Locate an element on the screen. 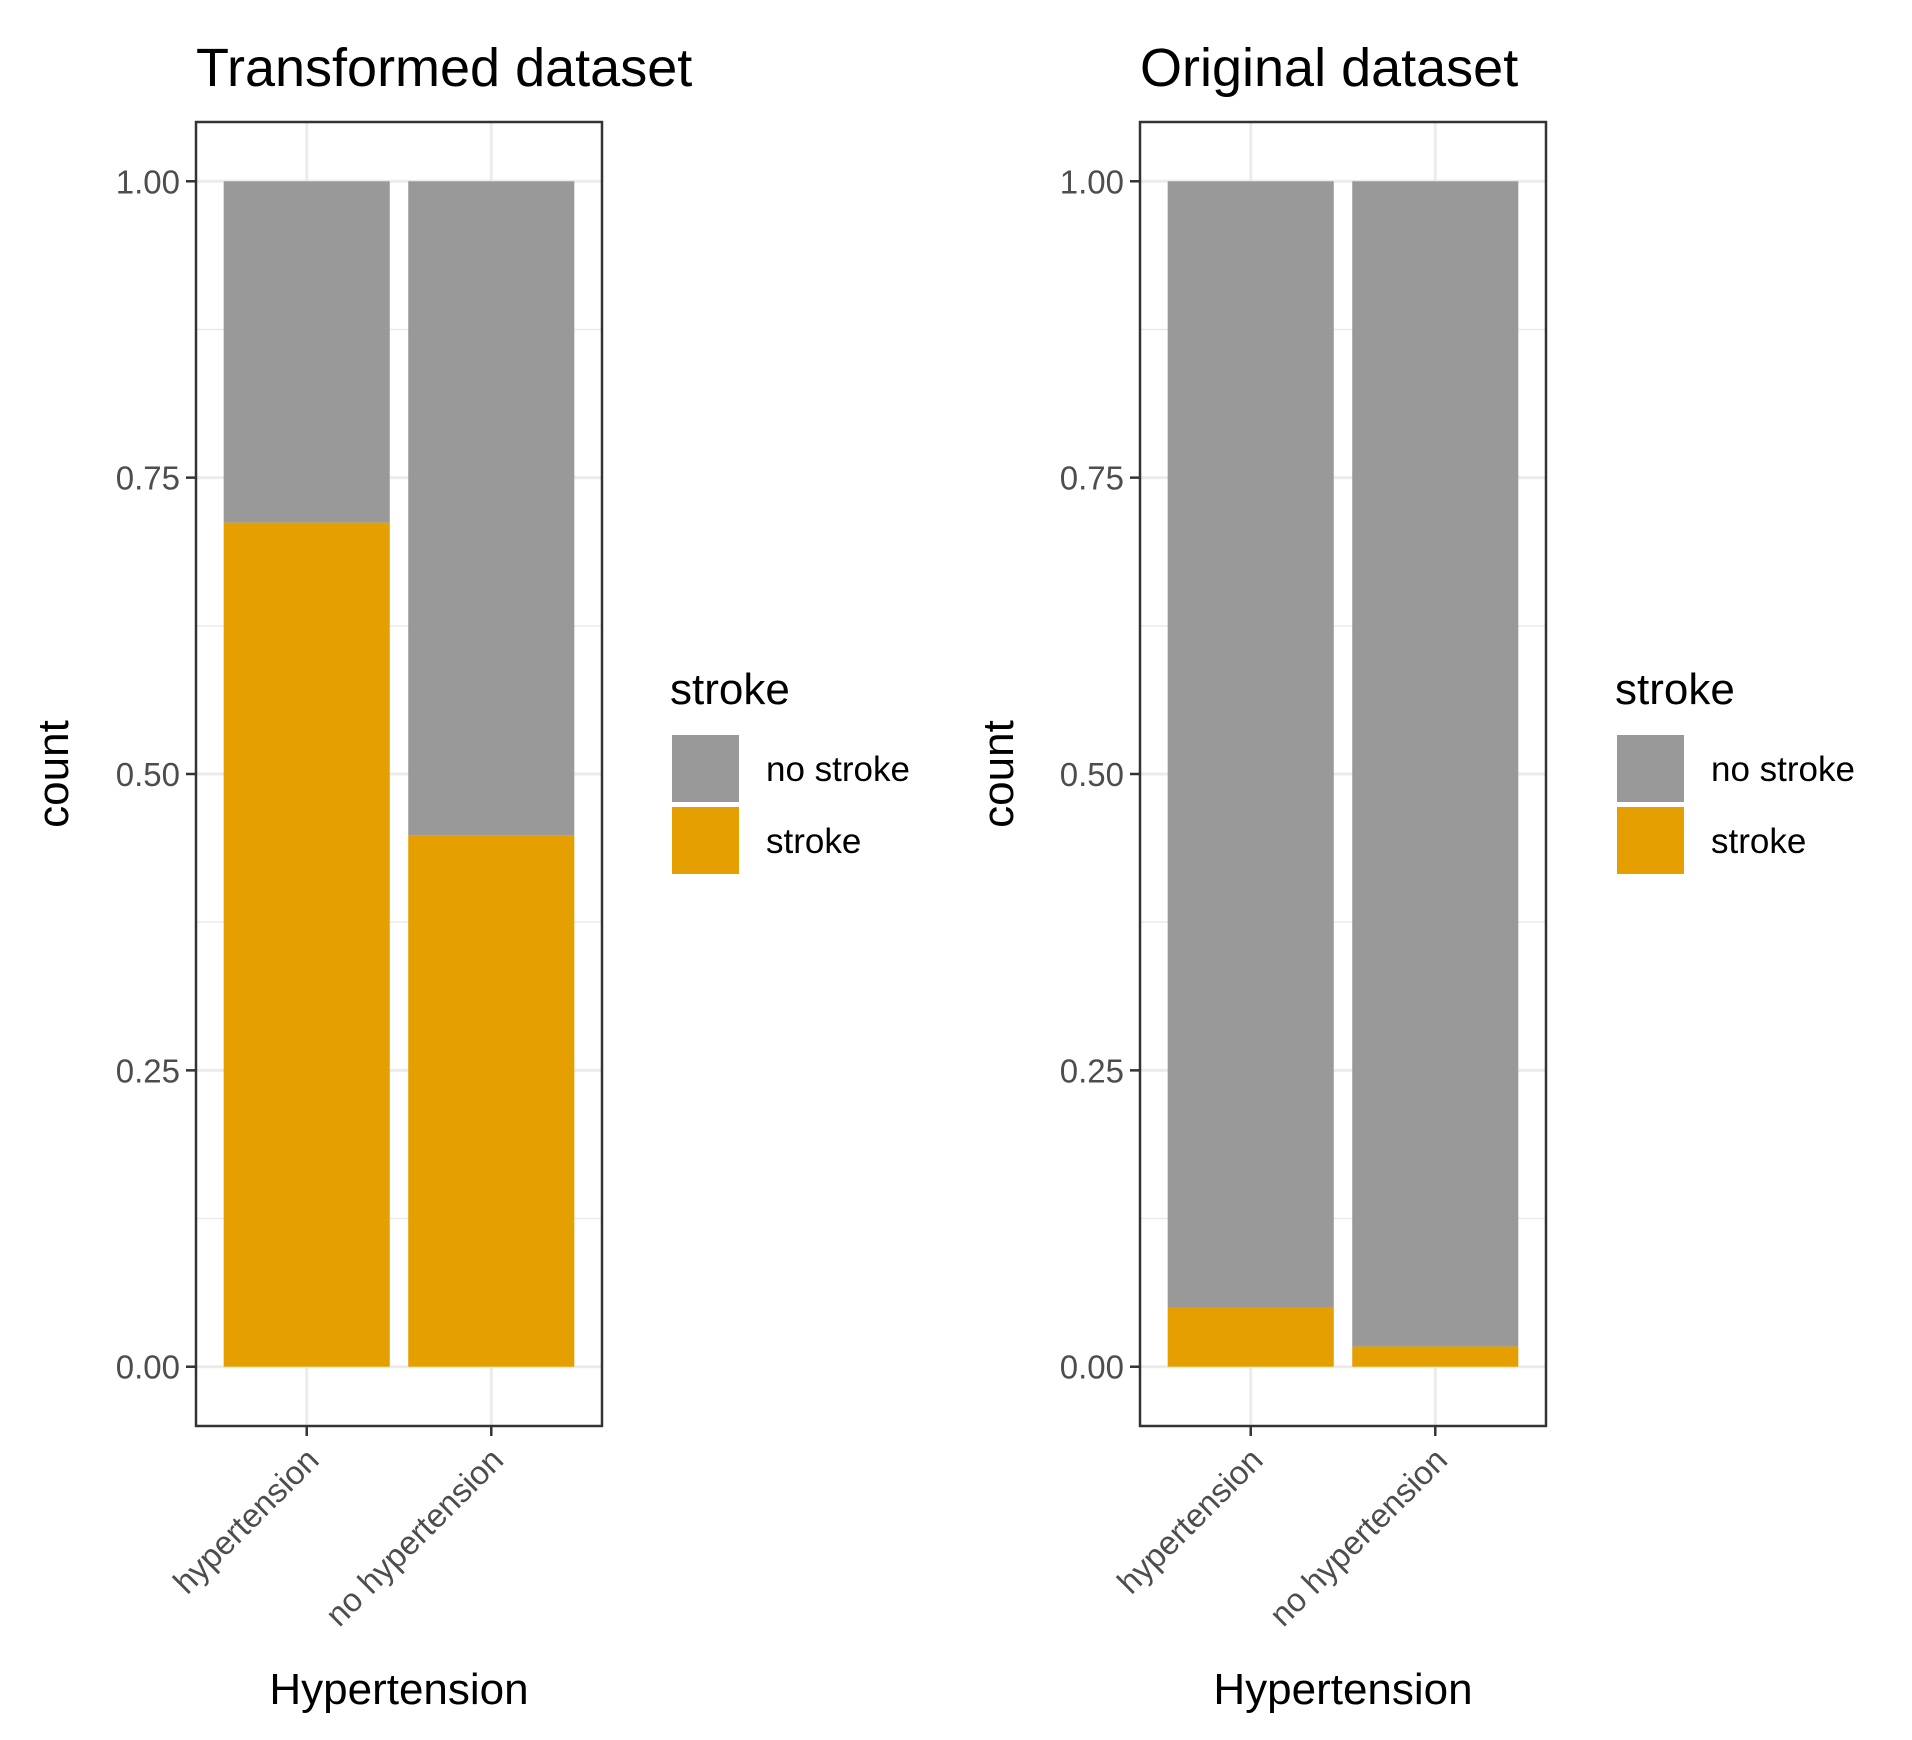 Image resolution: width=1912 pixels, height=1740 pixels. chart-title: Original dataset is located at coordinates (1329, 68).